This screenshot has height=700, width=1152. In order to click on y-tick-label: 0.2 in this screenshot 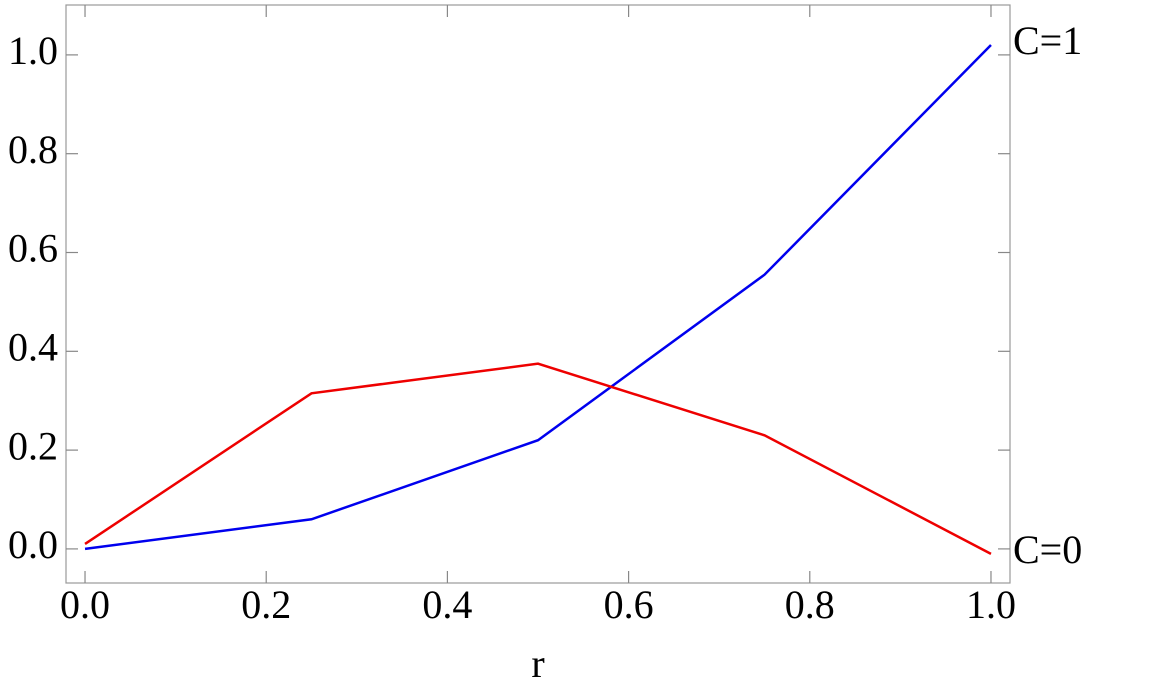, I will do `click(33, 445)`.